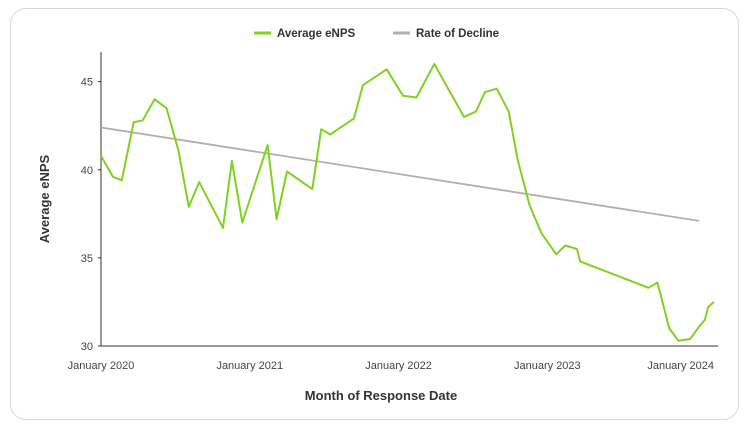 The image size is (750, 429). I want to click on legend-label-rate-of-decline: Rate of Decline, so click(457, 34).